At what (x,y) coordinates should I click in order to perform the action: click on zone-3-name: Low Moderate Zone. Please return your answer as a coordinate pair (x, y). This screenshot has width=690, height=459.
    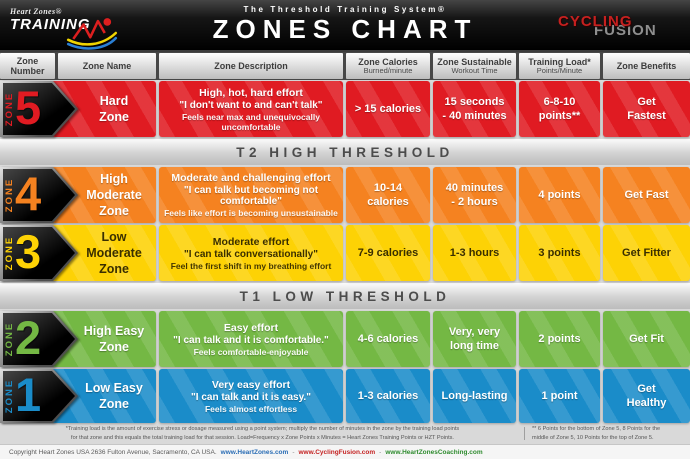
    Looking at the image, I should click on (114, 253).